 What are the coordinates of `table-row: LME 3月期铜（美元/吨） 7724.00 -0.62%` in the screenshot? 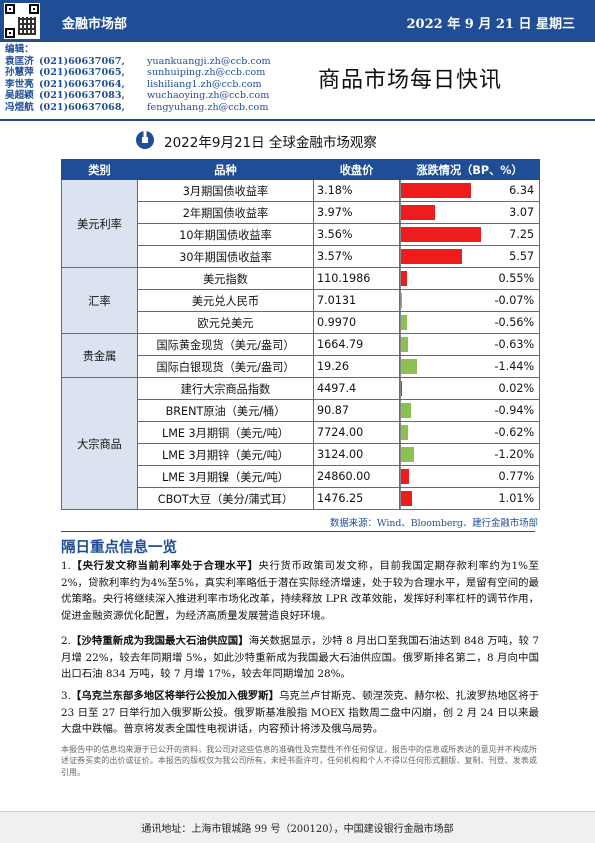 It's located at (301, 432).